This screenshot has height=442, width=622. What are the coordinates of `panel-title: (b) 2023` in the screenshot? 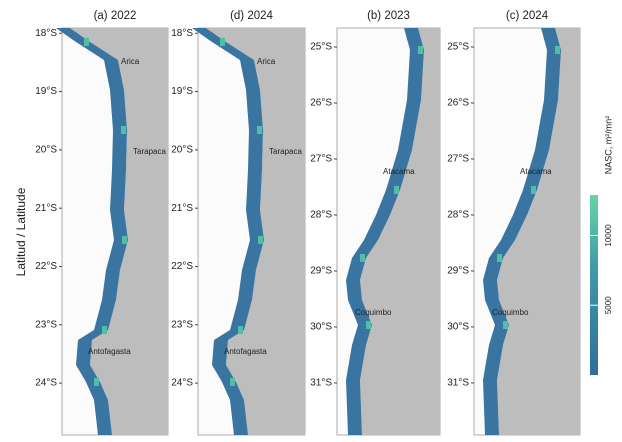 It's located at (388, 16).